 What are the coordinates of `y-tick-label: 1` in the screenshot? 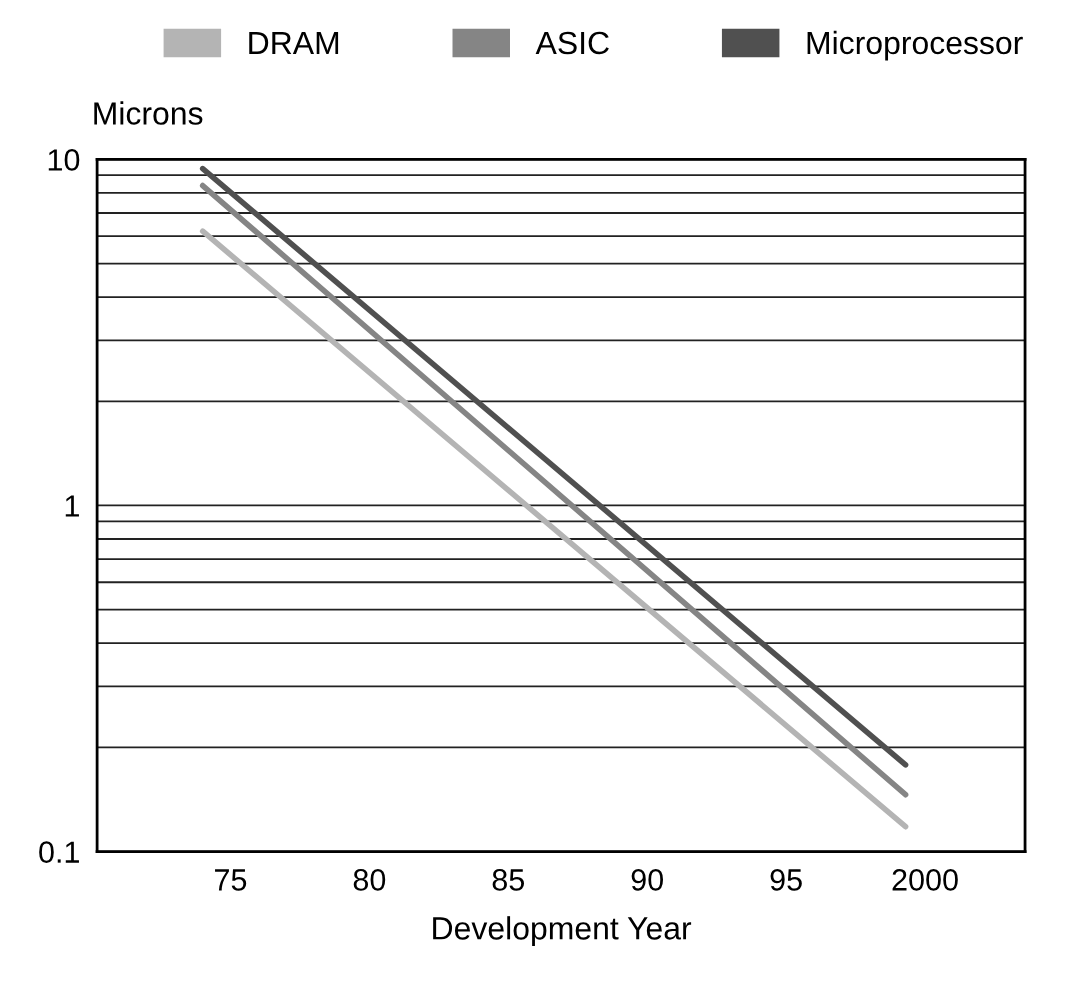 It's located at (72, 506).